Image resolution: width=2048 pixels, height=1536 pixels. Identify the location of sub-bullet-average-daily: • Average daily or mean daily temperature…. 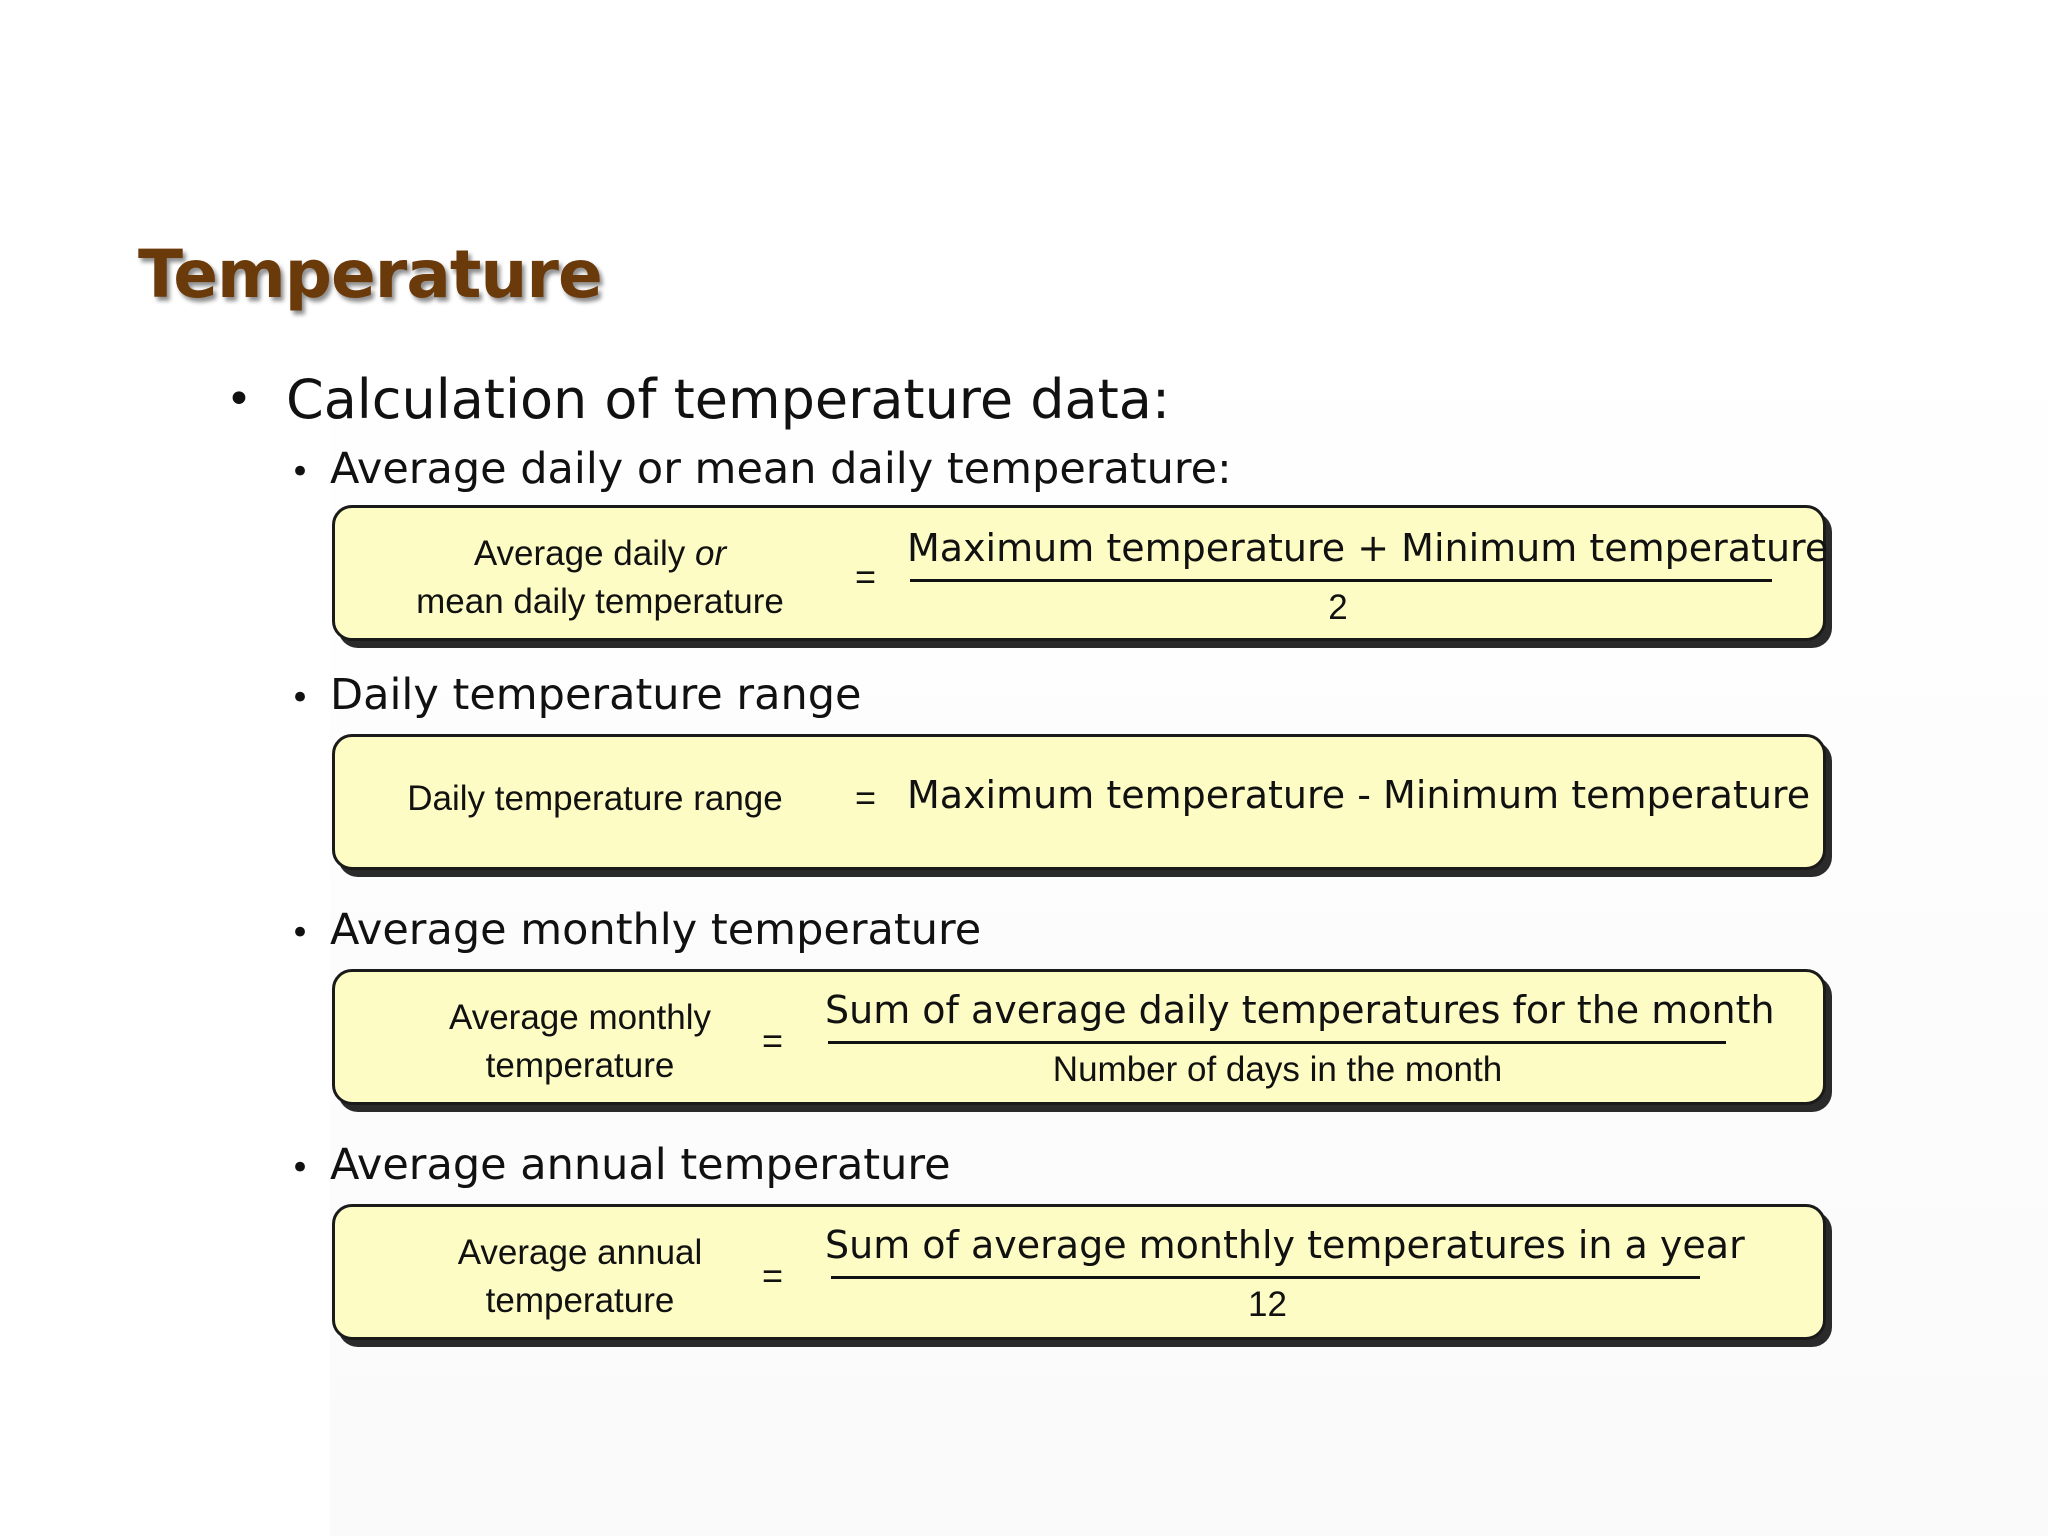
(761, 470).